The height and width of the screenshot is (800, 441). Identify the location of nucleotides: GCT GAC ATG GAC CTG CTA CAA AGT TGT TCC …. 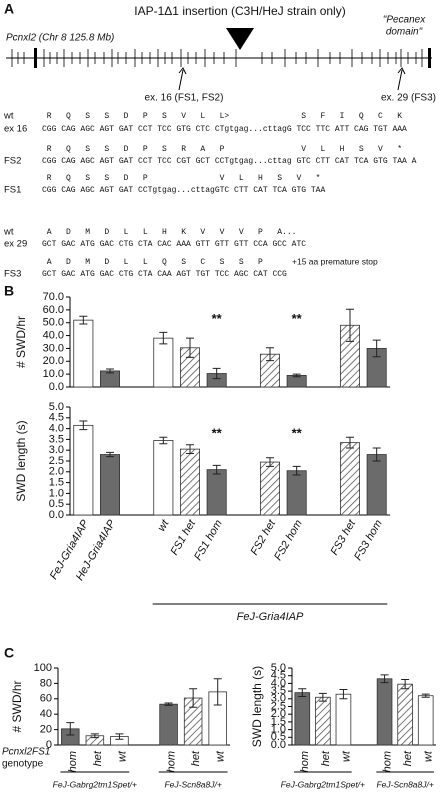
(164, 274).